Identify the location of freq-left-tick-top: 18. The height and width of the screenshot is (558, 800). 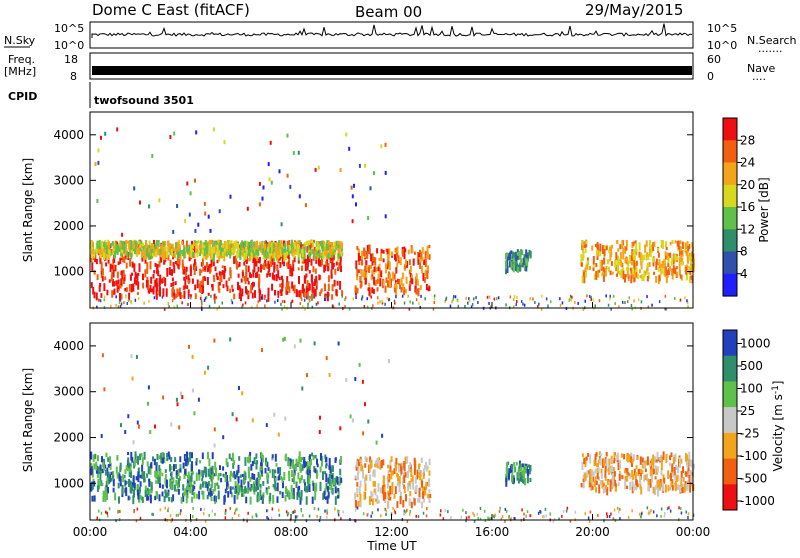
(71, 59).